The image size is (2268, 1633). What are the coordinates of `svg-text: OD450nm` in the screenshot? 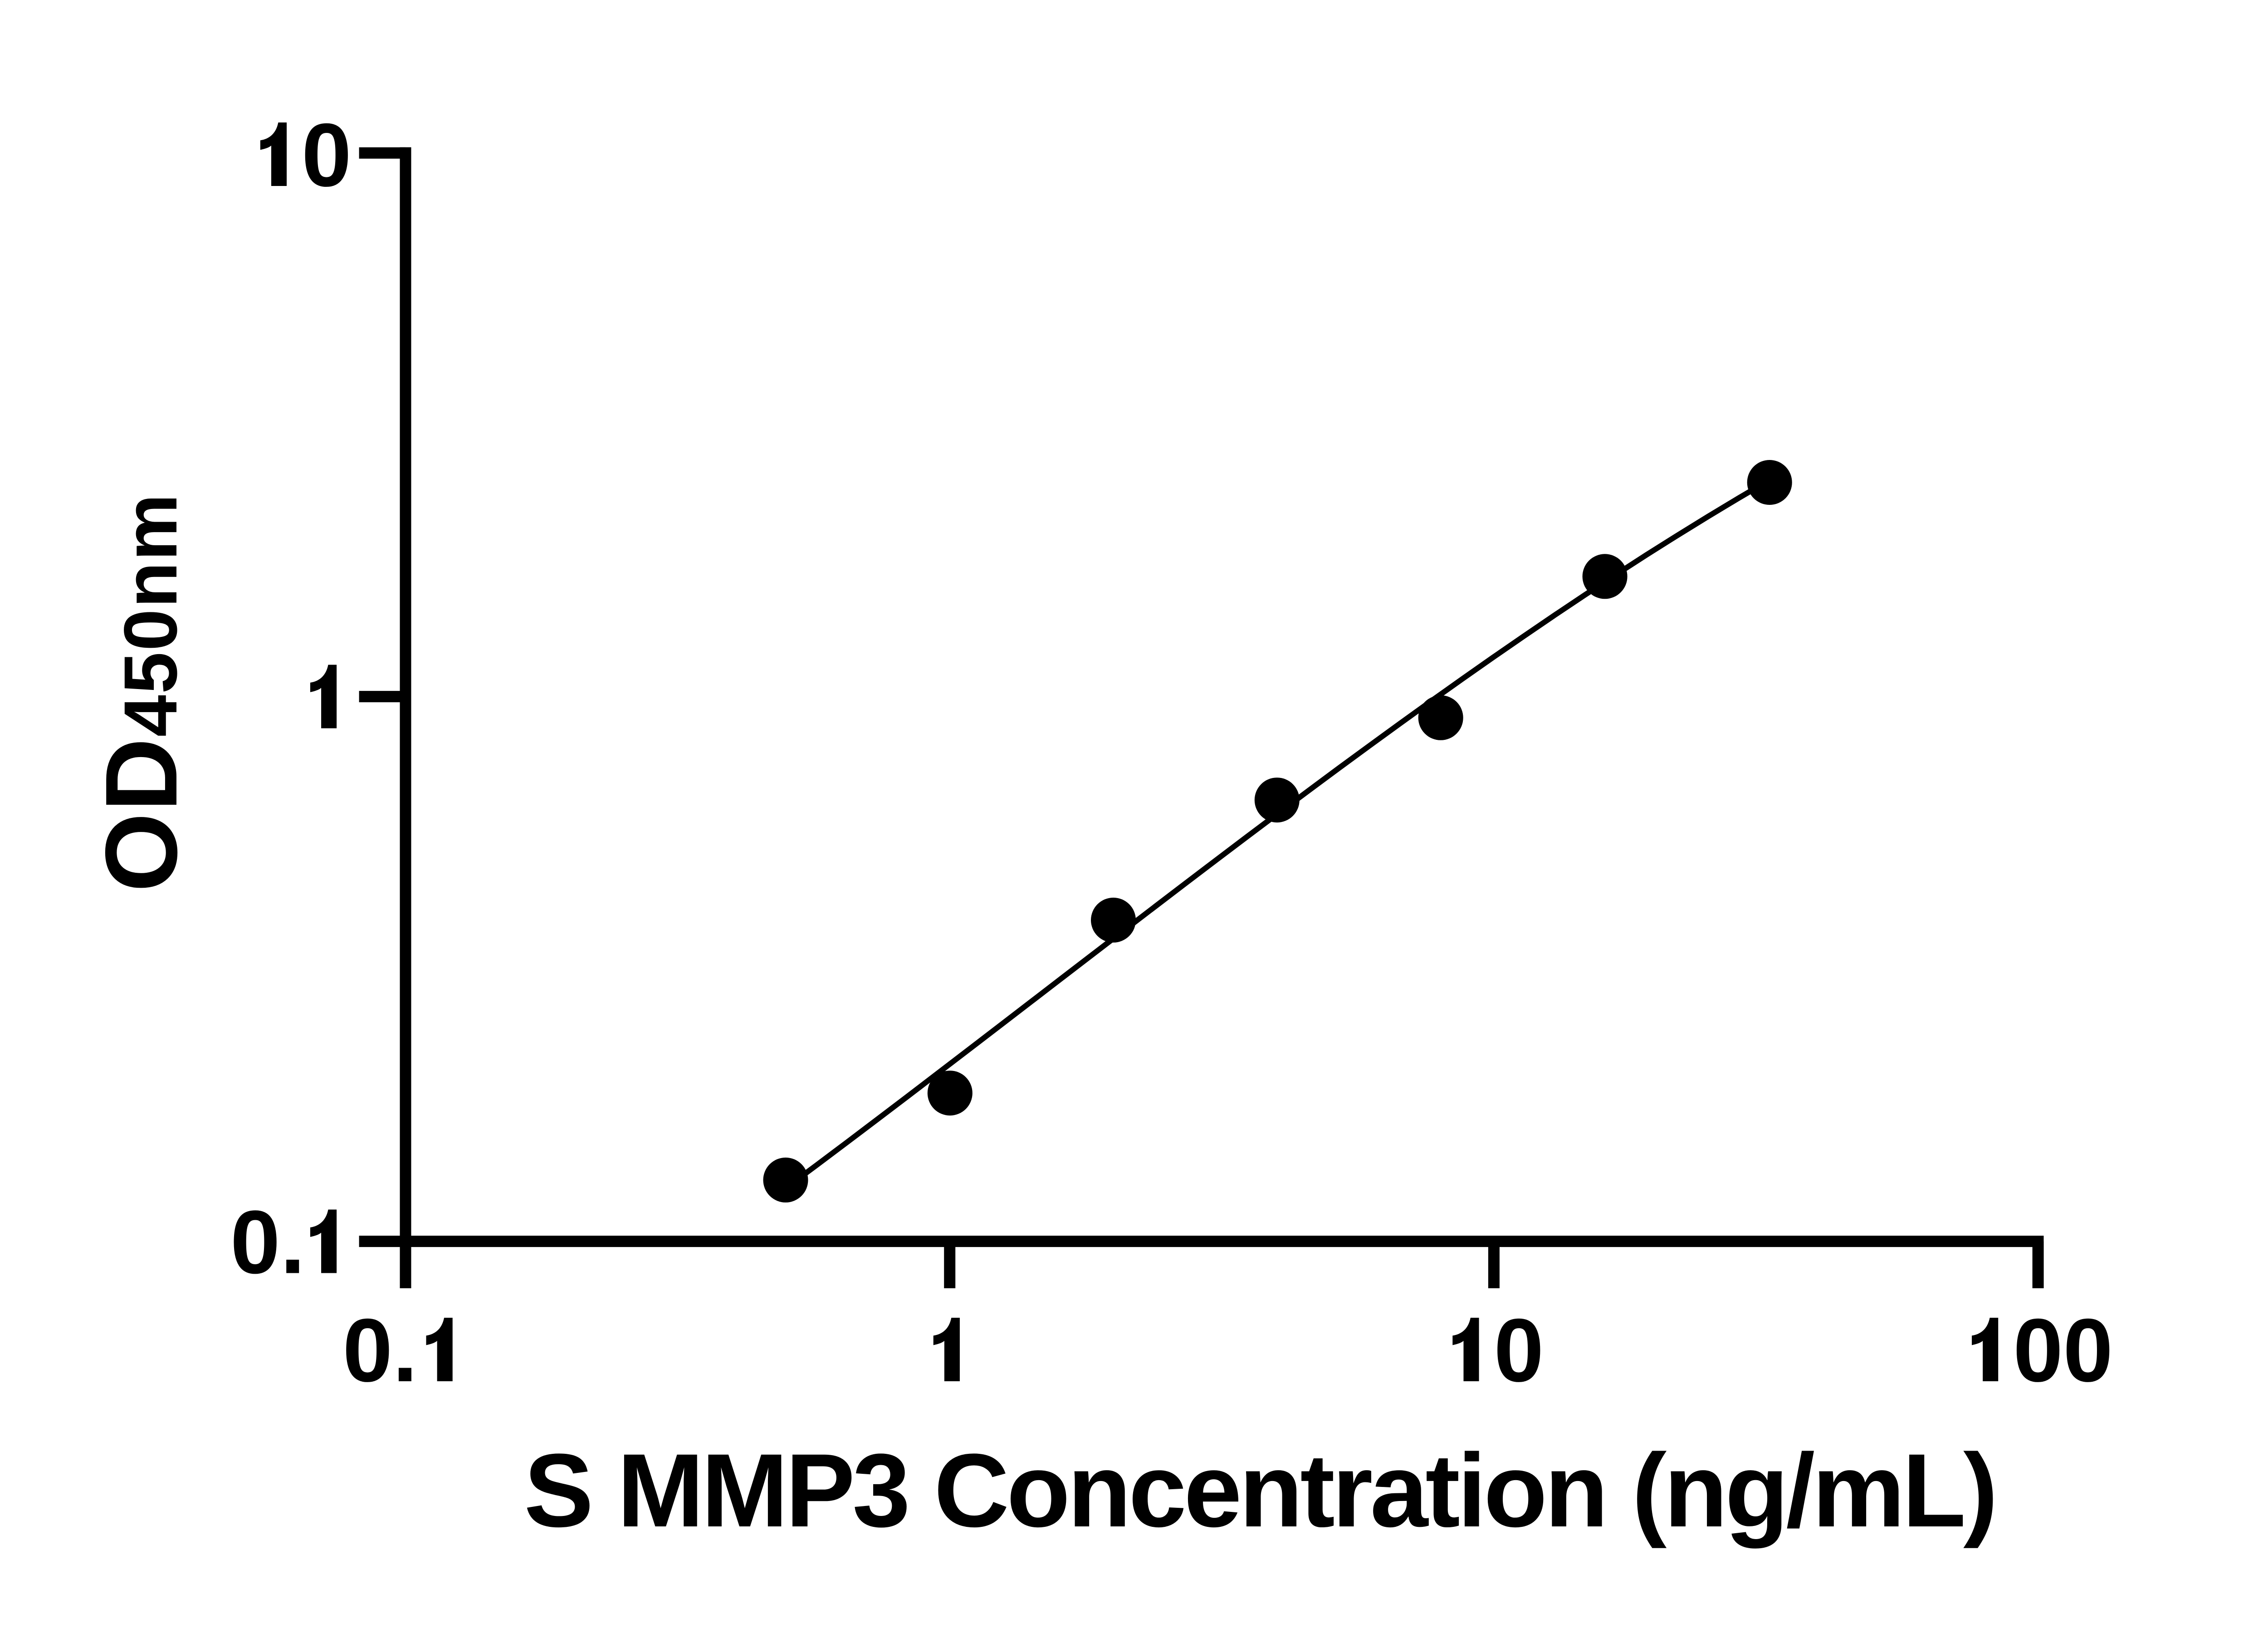 It's located at (141, 692).